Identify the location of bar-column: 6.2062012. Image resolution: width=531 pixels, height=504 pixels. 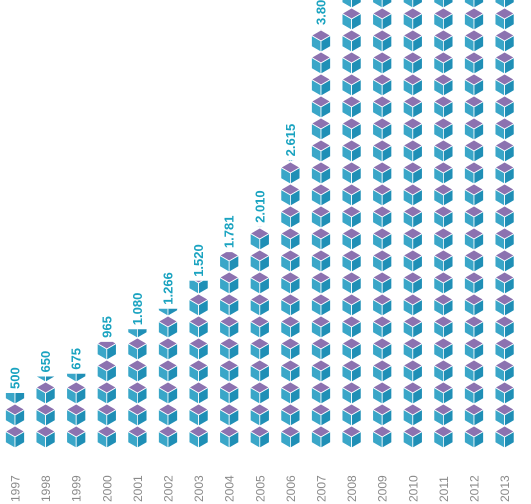
(474, 251).